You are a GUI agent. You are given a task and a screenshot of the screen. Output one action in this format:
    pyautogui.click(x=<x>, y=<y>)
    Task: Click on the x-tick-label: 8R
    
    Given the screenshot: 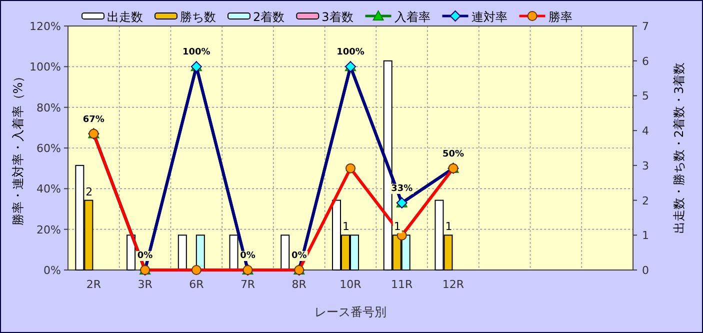 What is the action you would take?
    pyautogui.click(x=299, y=284)
    